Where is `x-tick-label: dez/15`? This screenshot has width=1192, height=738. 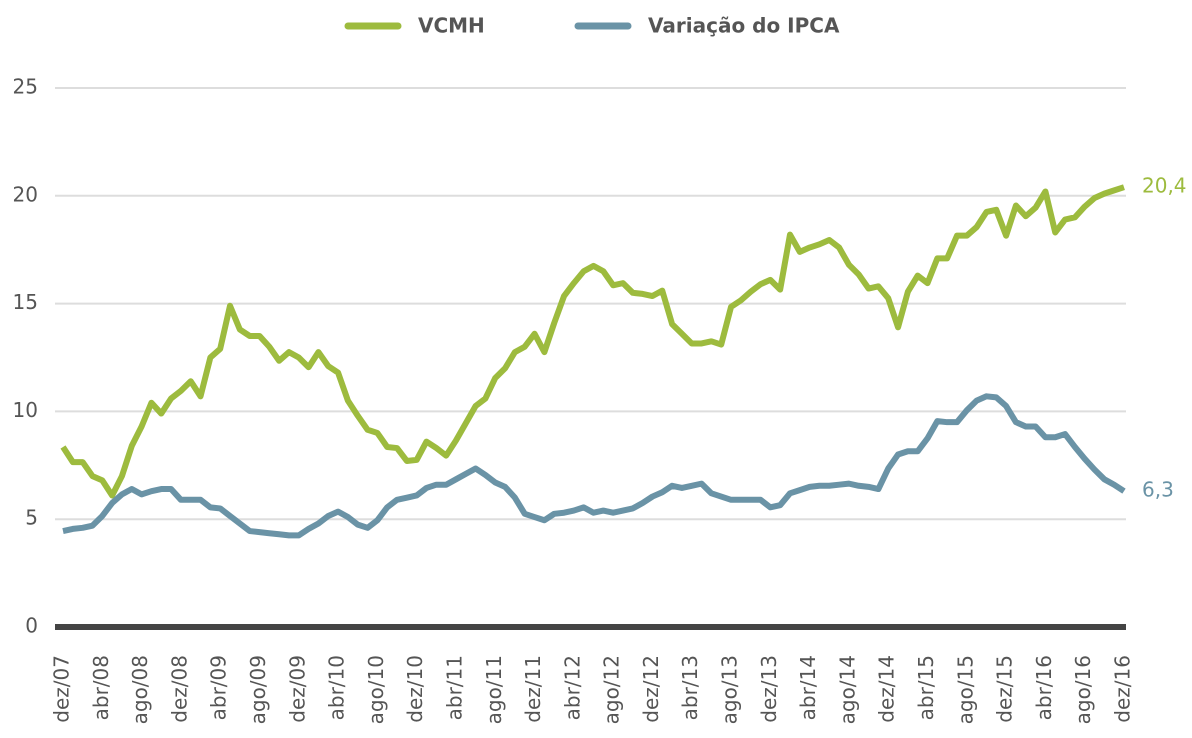
x-tick-label: dez/15 is located at coordinates (1005, 689).